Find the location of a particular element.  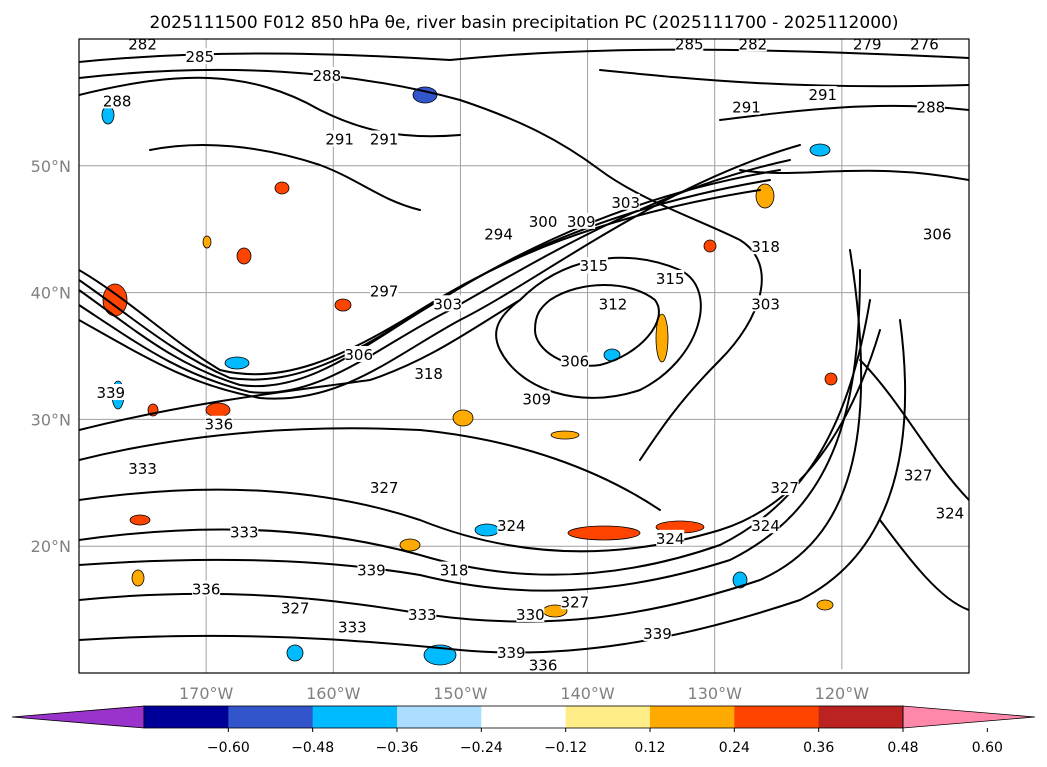

contour-label: 300 is located at coordinates (543, 222).